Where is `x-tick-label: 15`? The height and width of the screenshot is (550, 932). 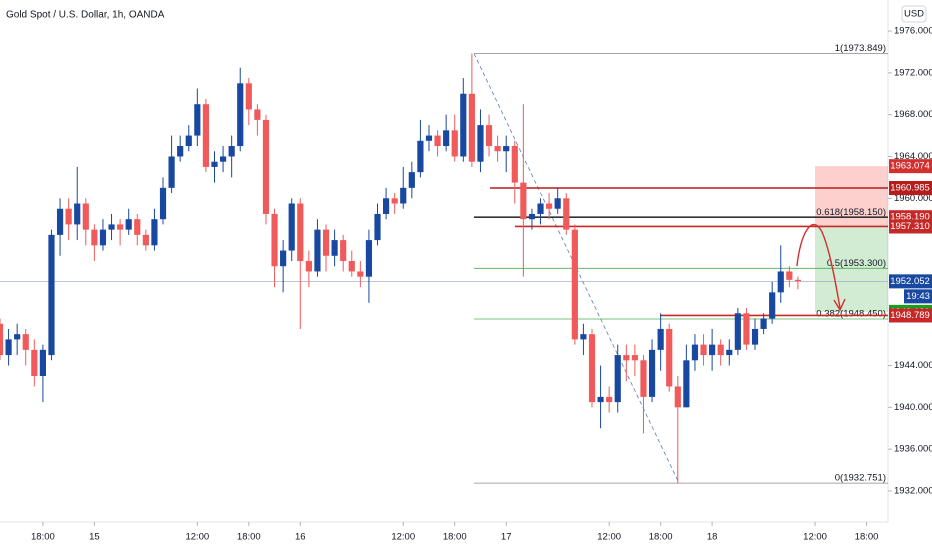 x-tick-label: 15 is located at coordinates (94, 537).